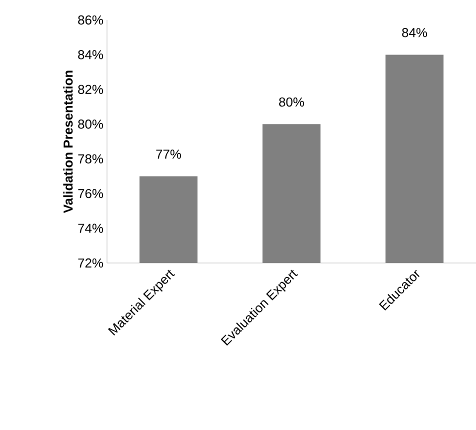  Describe the element at coordinates (91, 55) in the screenshot. I see `y-tick-label: 84%` at that location.